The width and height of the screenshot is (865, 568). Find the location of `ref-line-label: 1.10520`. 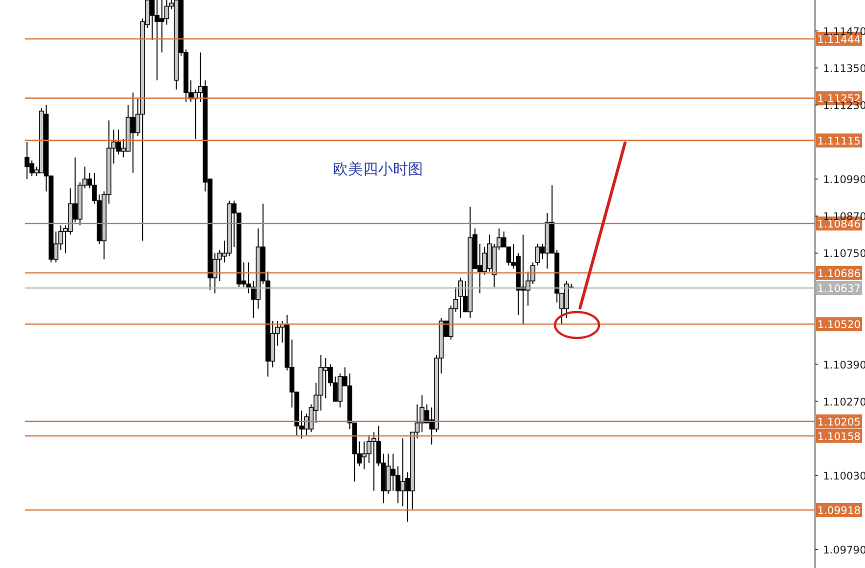

ref-line-label: 1.10520 is located at coordinates (839, 325).